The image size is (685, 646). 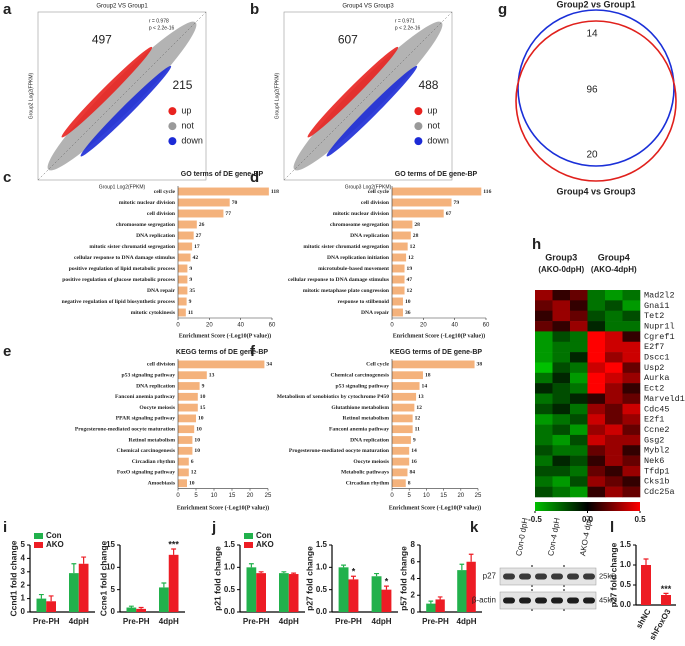 I want to click on x-axis-label: Group1 Log2(FPKM), so click(x=122, y=187).